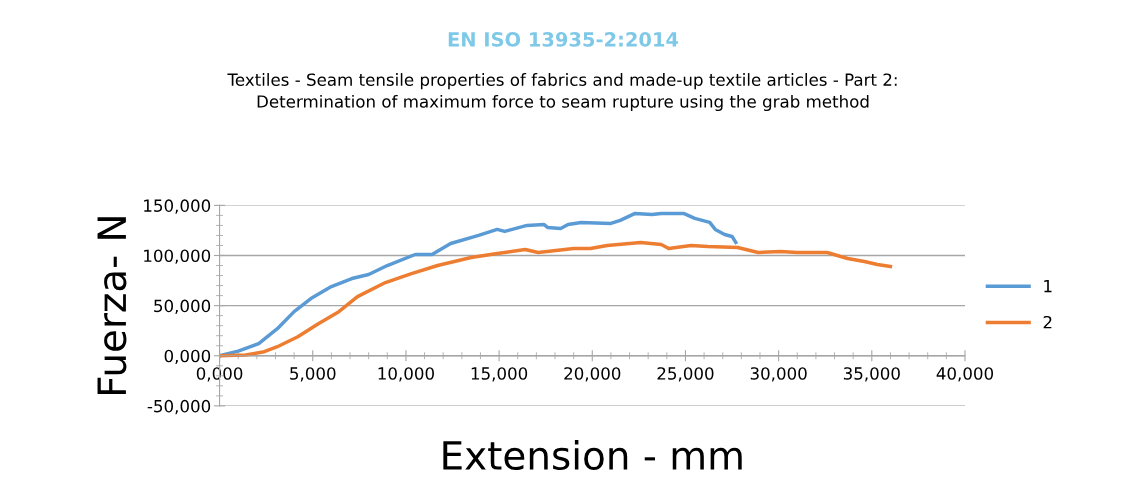 The image size is (1126, 489). I want to click on legend-label: 2, so click(1047, 322).